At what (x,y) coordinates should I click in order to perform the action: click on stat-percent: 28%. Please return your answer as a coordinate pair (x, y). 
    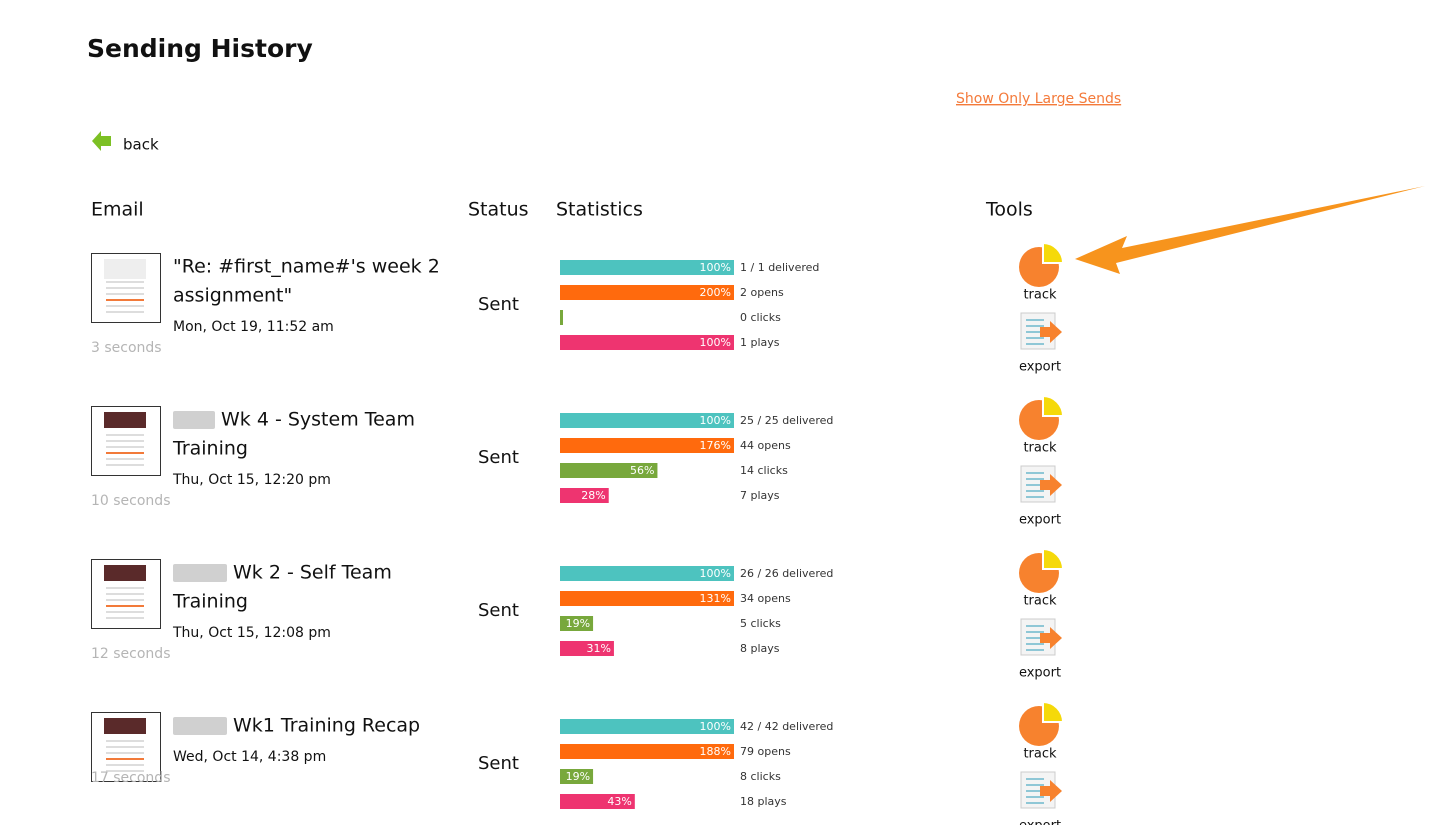
    Looking at the image, I should click on (593, 495).